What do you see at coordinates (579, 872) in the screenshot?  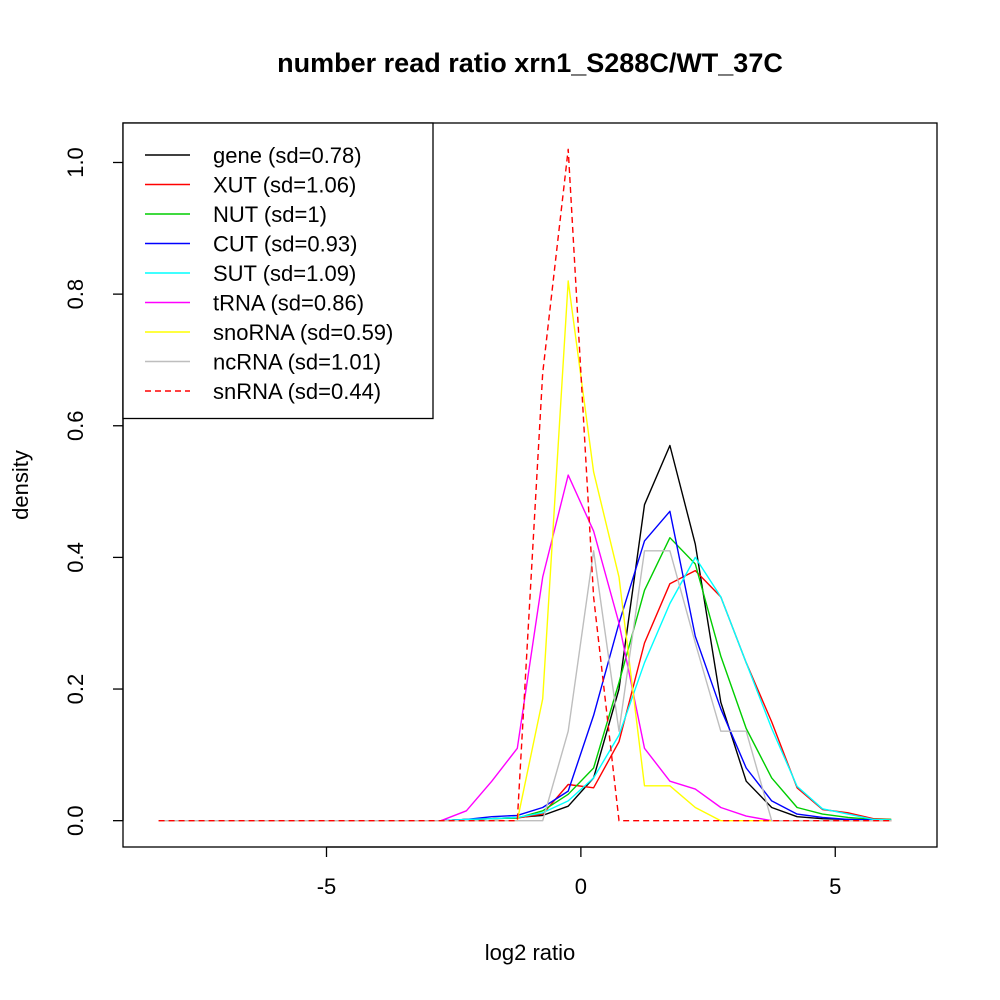 I see `x-axis: -5 0 5` at bounding box center [579, 872].